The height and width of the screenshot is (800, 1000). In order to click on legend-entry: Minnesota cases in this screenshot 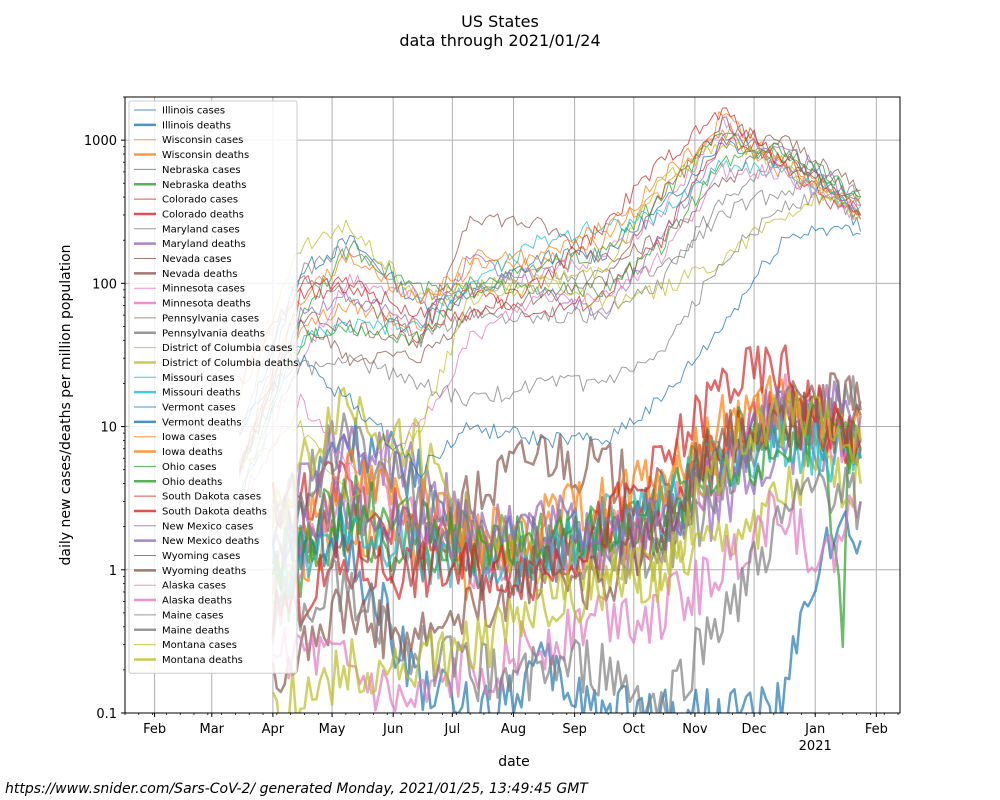, I will do `click(203, 289)`.